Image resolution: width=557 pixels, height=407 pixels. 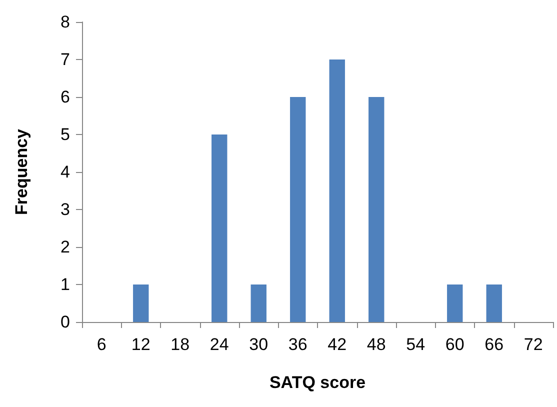 I want to click on x-tick-label: 72, so click(x=533, y=344).